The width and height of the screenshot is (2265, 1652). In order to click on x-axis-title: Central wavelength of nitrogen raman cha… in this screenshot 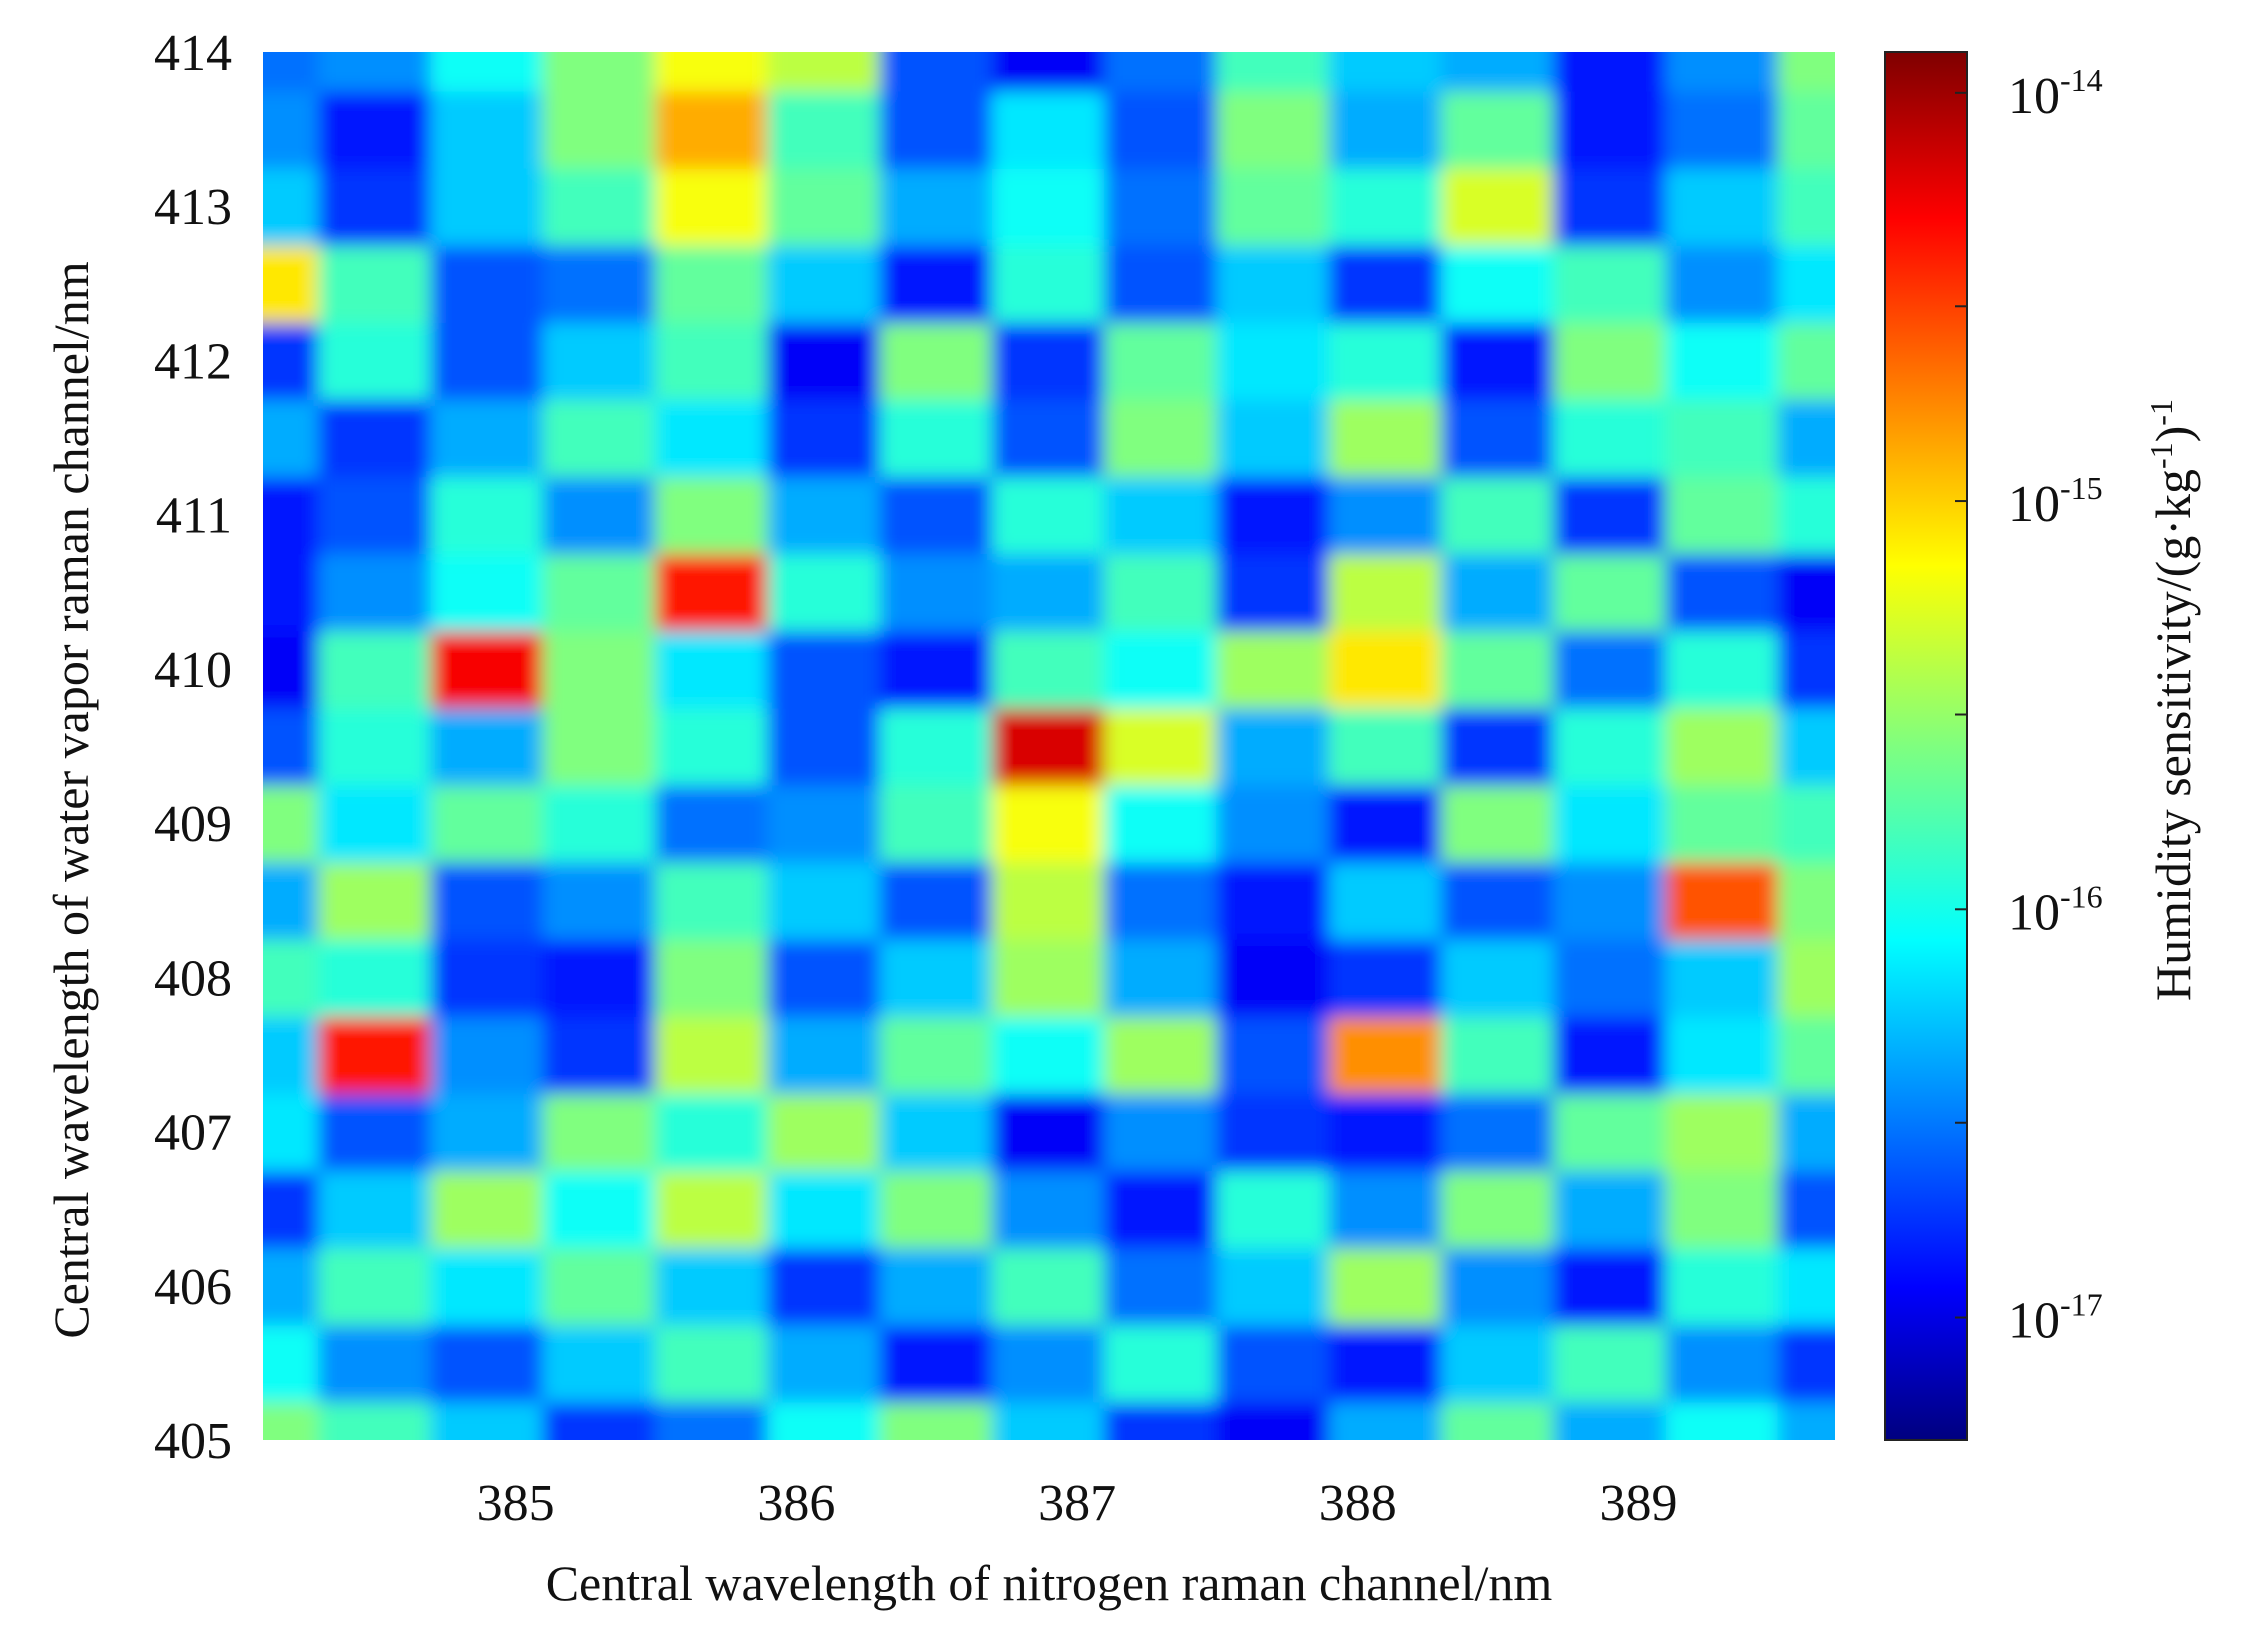, I will do `click(1049, 1583)`.